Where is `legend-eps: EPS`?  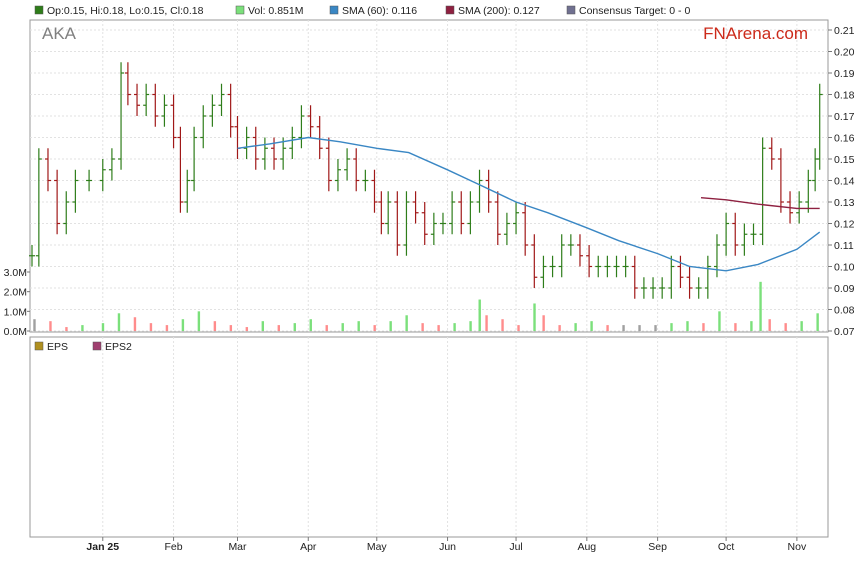 legend-eps: EPS is located at coordinates (57, 347).